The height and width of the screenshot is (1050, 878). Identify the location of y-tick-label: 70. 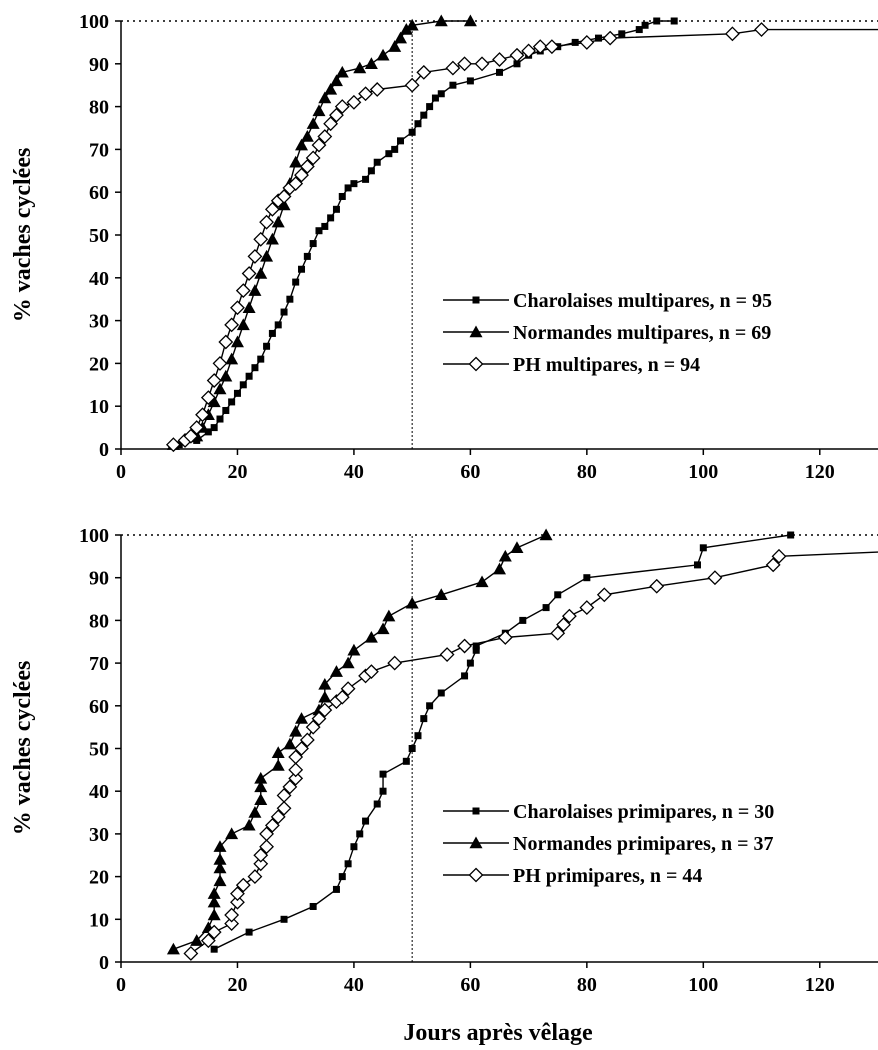
(99, 664).